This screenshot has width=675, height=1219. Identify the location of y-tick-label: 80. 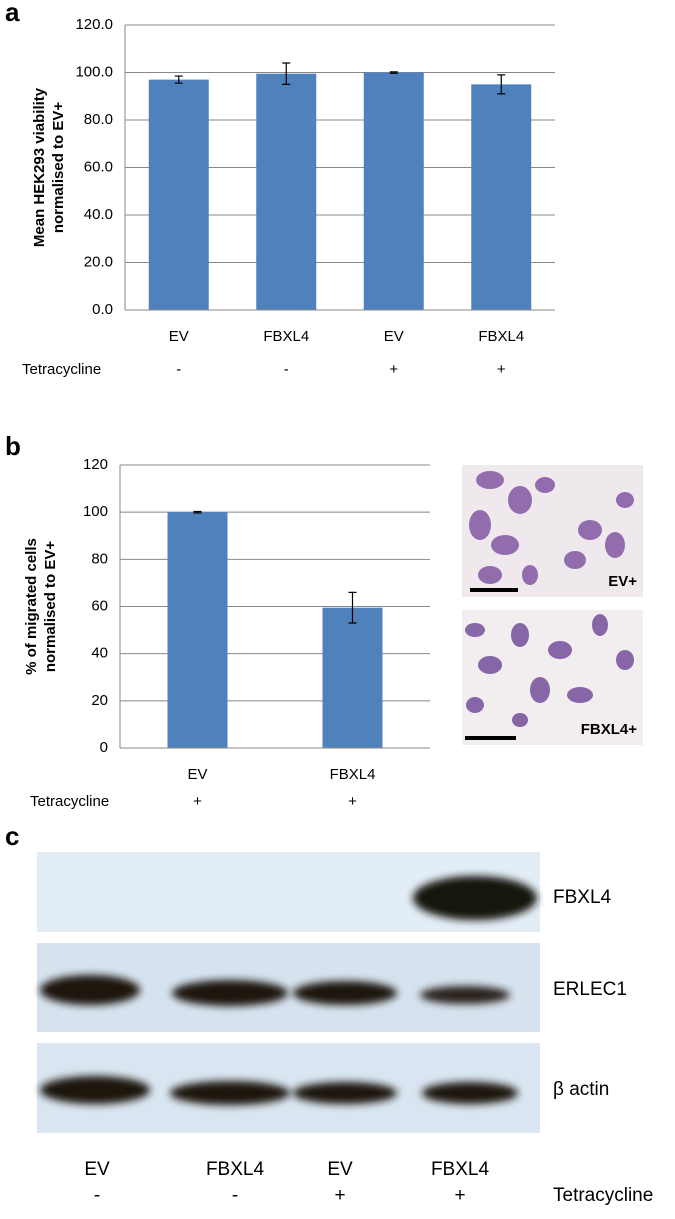
(99, 558).